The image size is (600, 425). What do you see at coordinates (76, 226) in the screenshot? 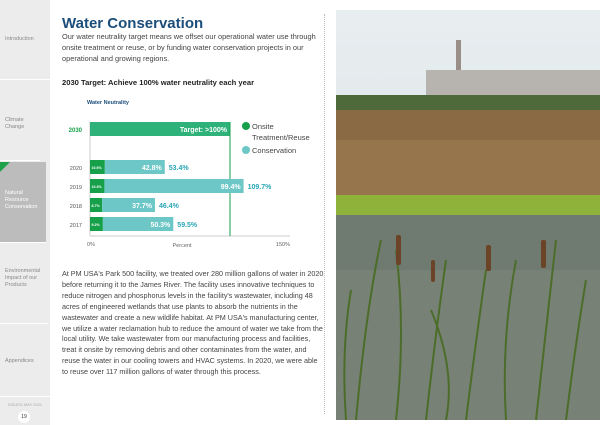
I see `category-label: 2017` at bounding box center [76, 226].